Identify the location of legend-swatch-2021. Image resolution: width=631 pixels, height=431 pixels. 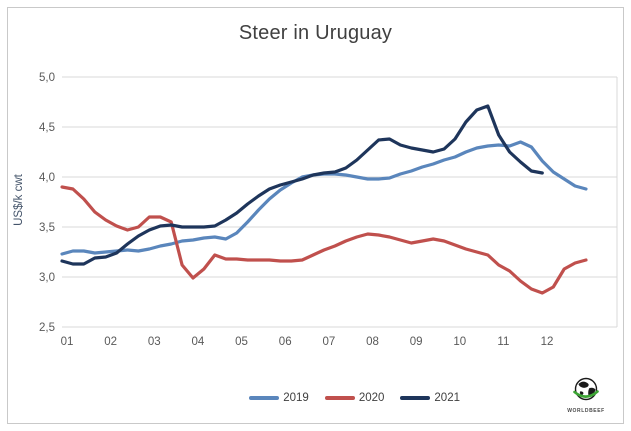
(415, 398).